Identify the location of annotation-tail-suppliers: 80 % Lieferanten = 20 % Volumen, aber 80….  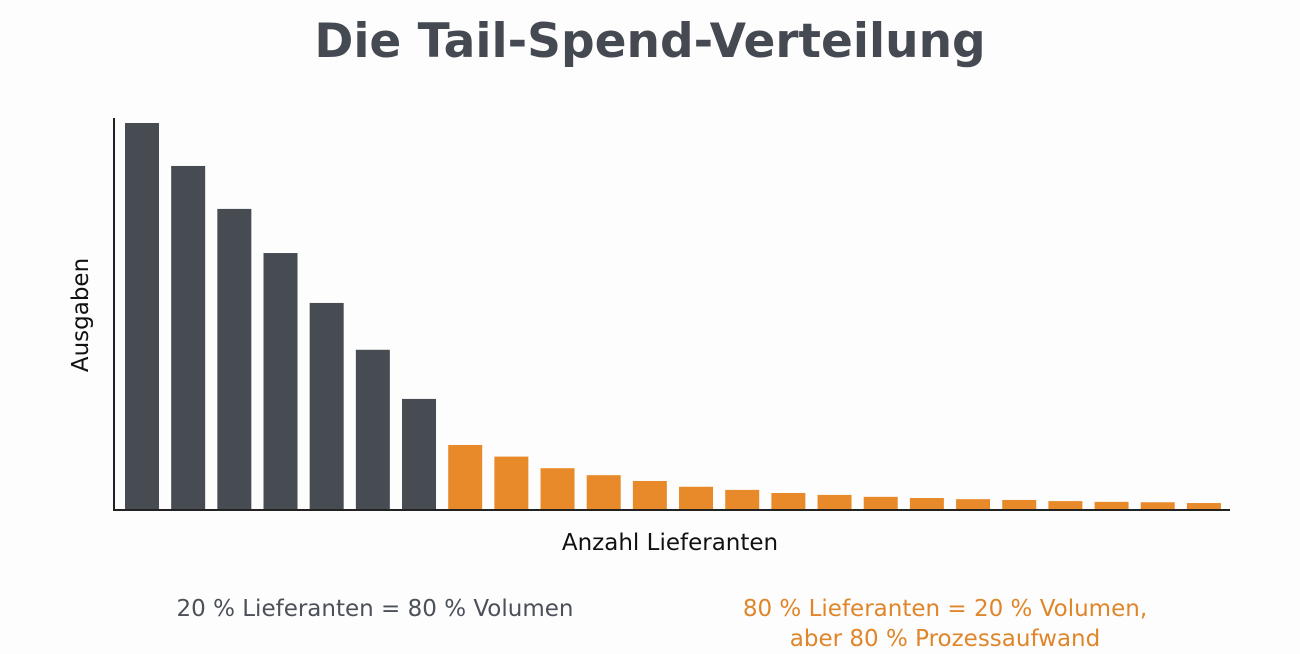
(945, 624).